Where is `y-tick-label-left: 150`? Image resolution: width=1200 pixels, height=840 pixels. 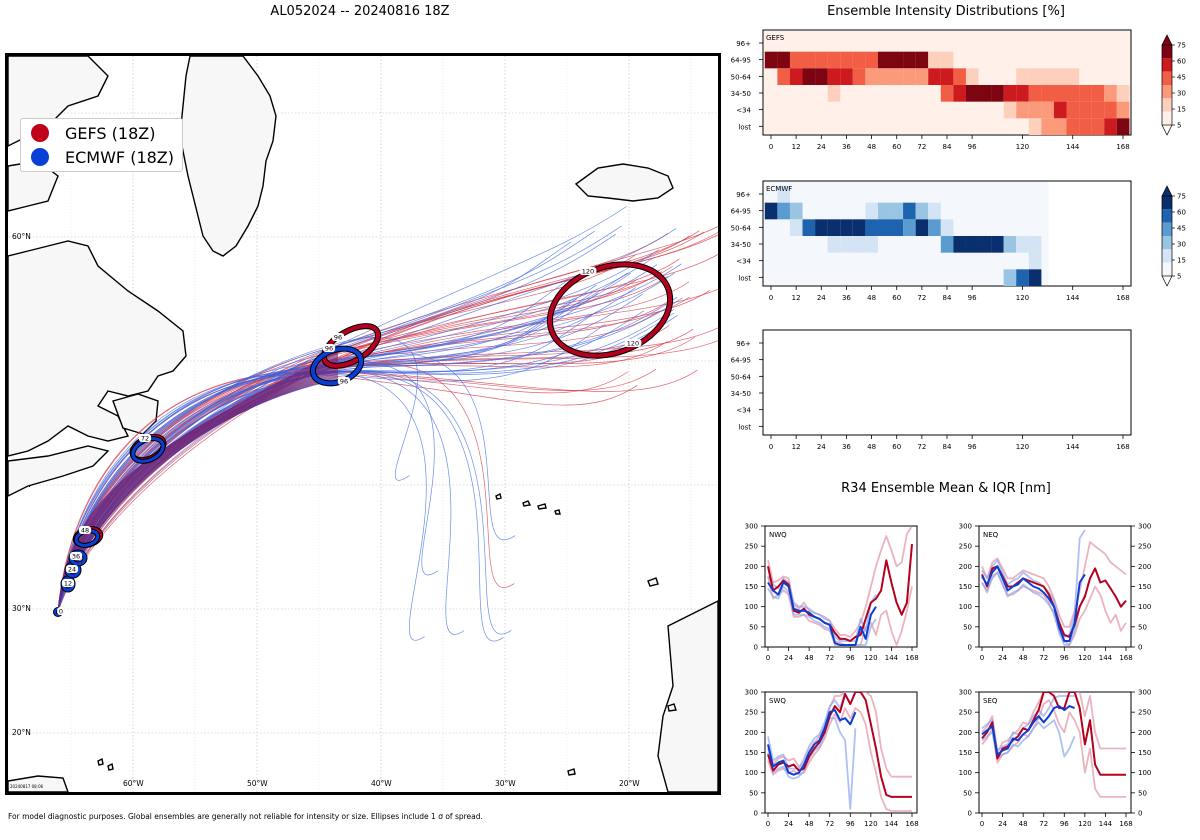
y-tick-label-left: 150 is located at coordinates (965, 587).